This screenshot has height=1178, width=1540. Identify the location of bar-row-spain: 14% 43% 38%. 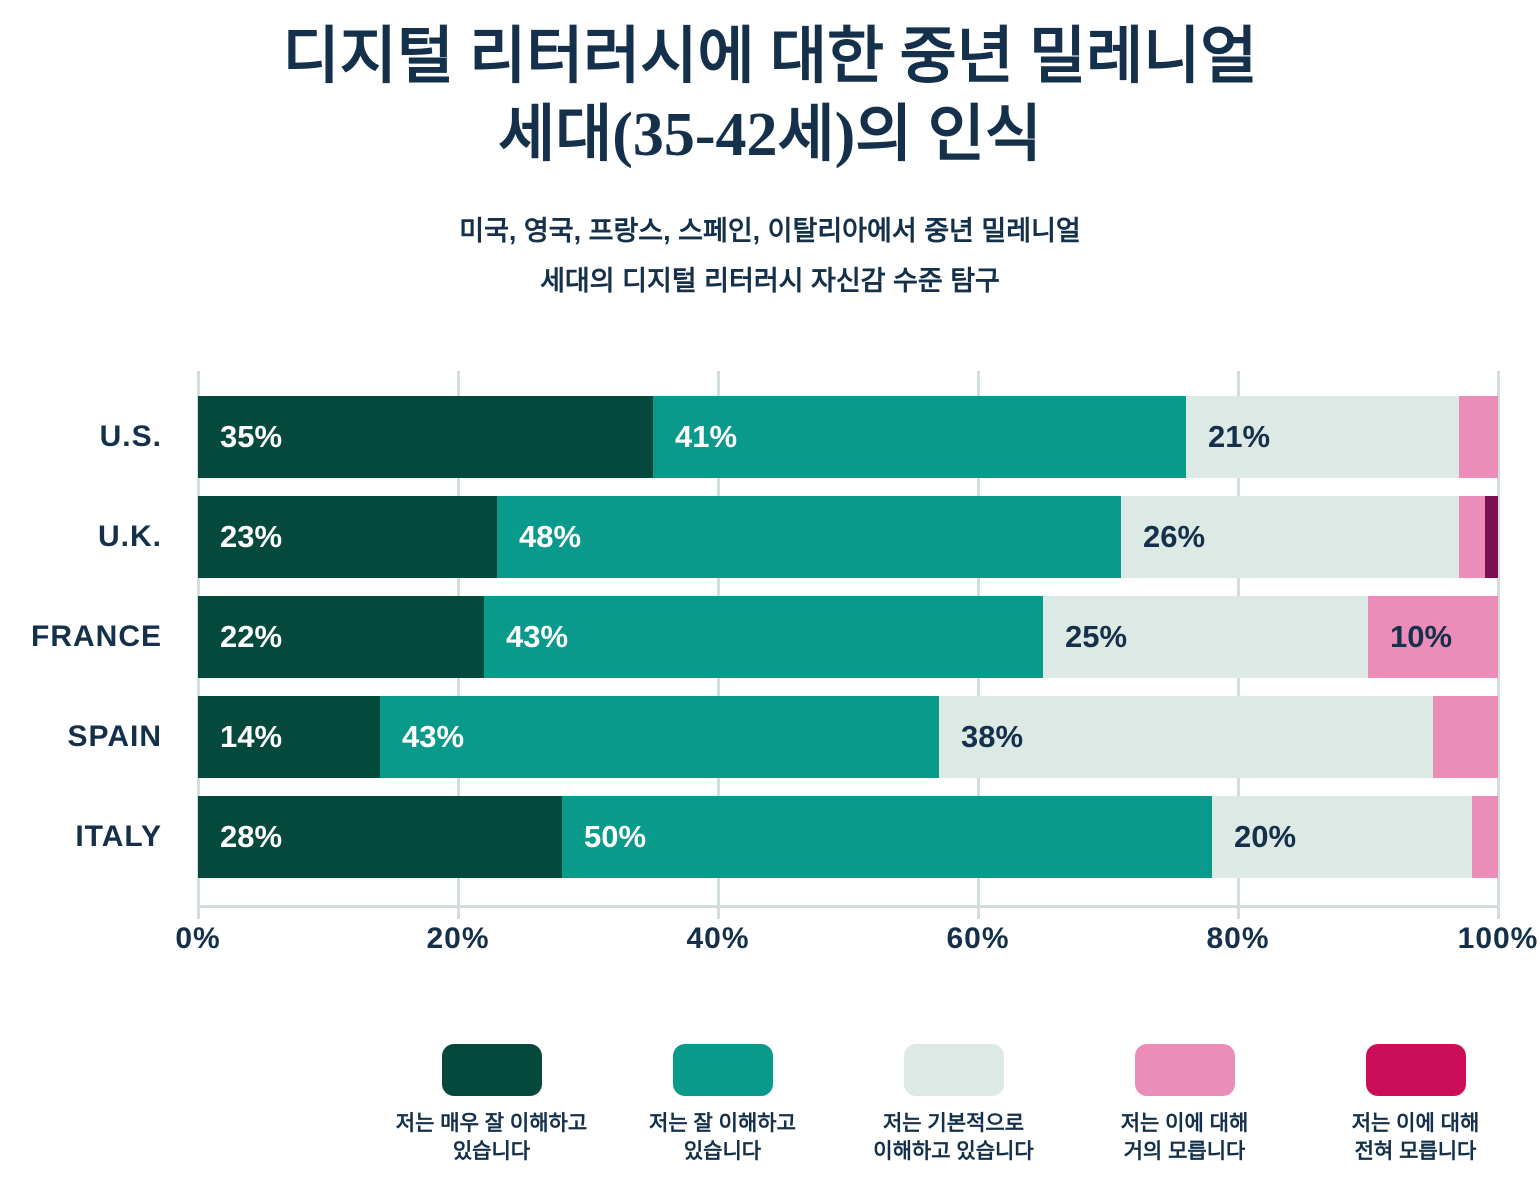
(848, 737).